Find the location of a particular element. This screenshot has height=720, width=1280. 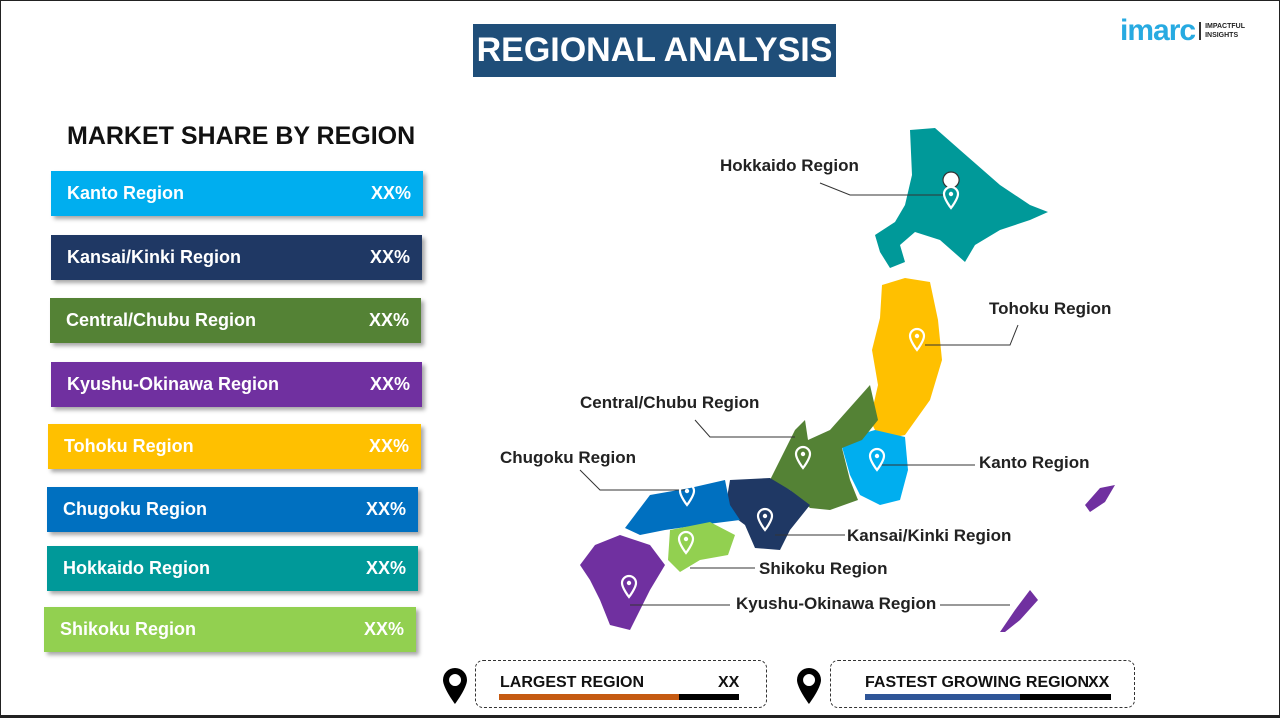

region-bar: Chugoku Region XX% is located at coordinates (232, 509).